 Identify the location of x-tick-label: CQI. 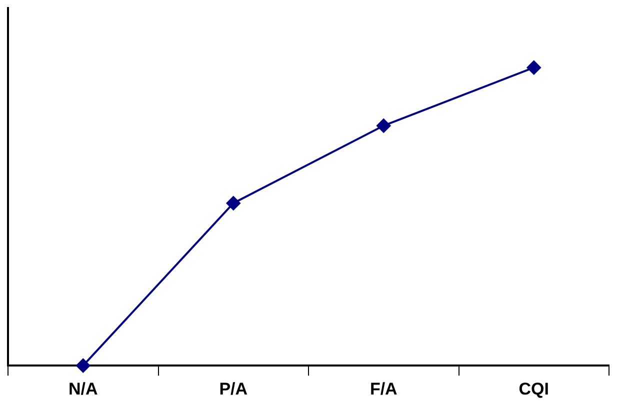
(533, 388).